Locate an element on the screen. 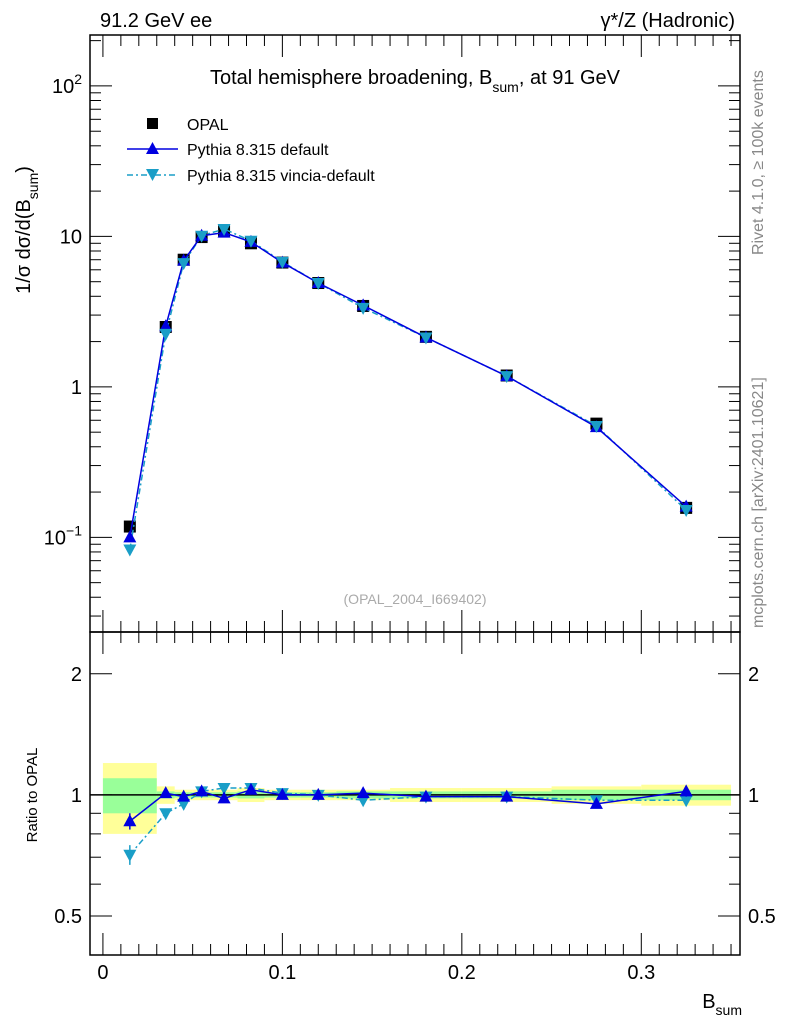  x-tick-label: 0.1 is located at coordinates (282, 973).